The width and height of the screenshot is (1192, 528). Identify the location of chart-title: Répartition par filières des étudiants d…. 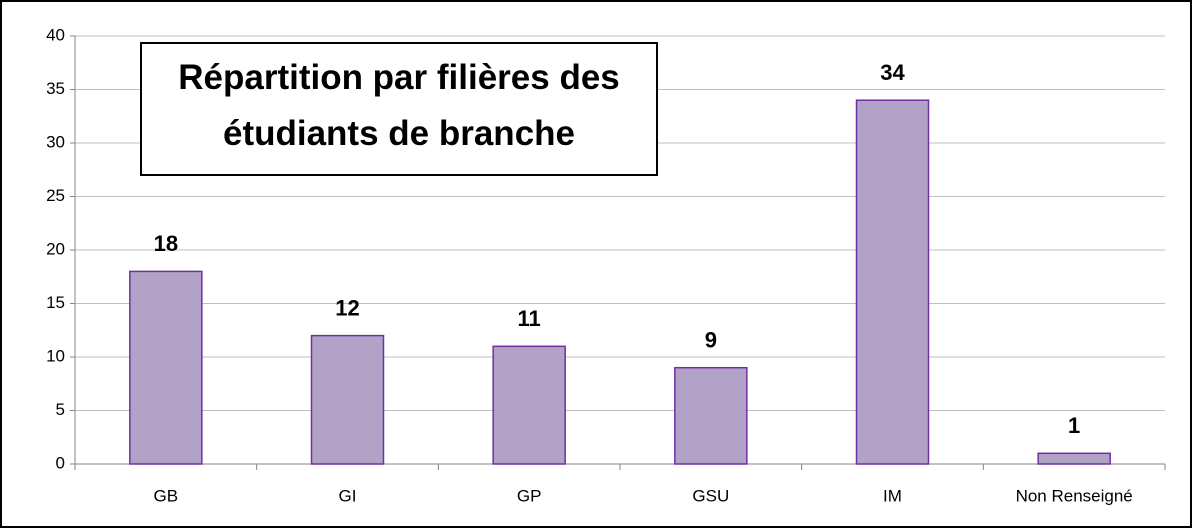
(399, 109).